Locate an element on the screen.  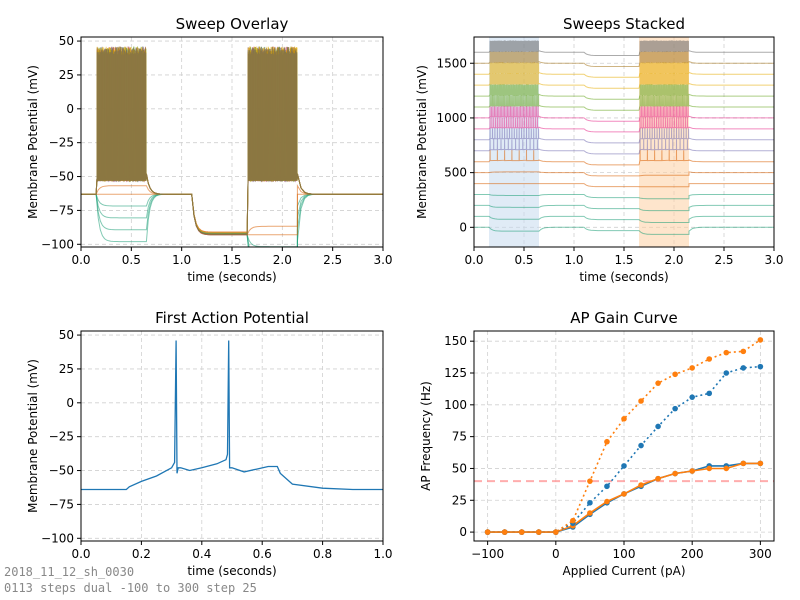
first_ap-title: First Action Potential is located at coordinates (232, 318).